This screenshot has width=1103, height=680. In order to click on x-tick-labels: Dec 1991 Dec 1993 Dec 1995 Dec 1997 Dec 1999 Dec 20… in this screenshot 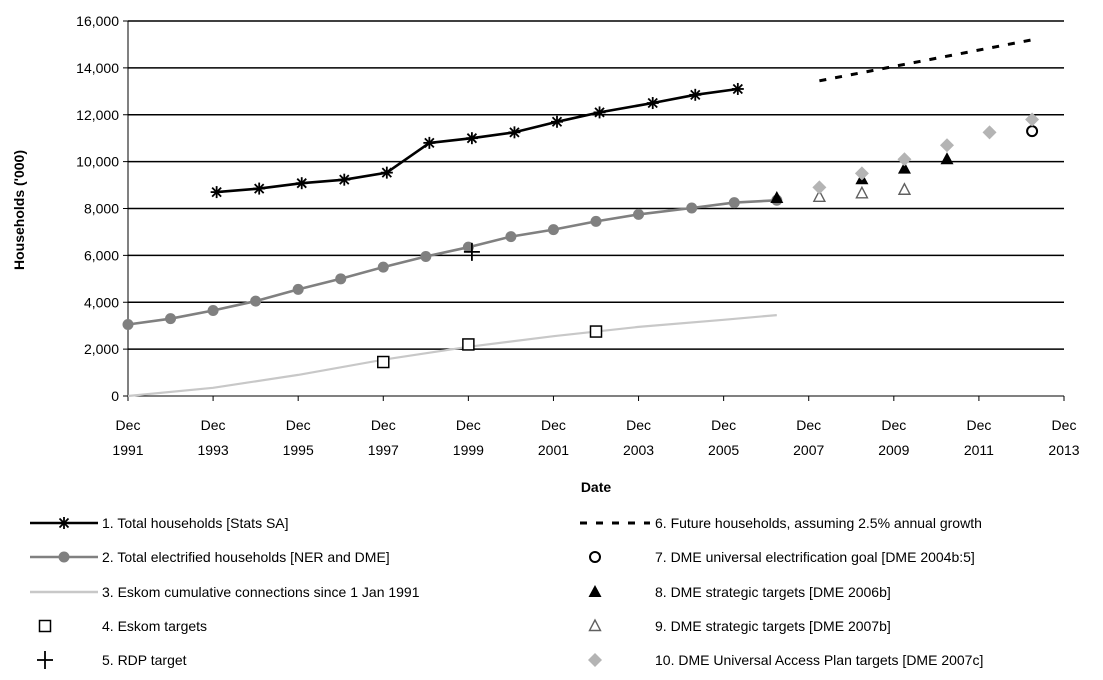, I will do `click(595, 437)`.